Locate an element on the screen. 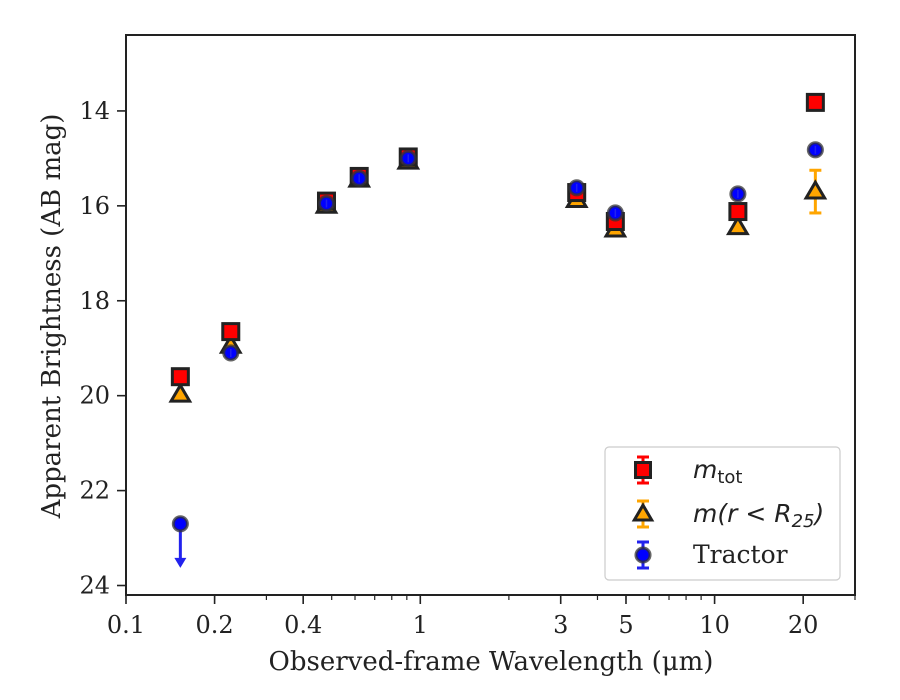  x-tick-label: 10 is located at coordinates (714, 625).